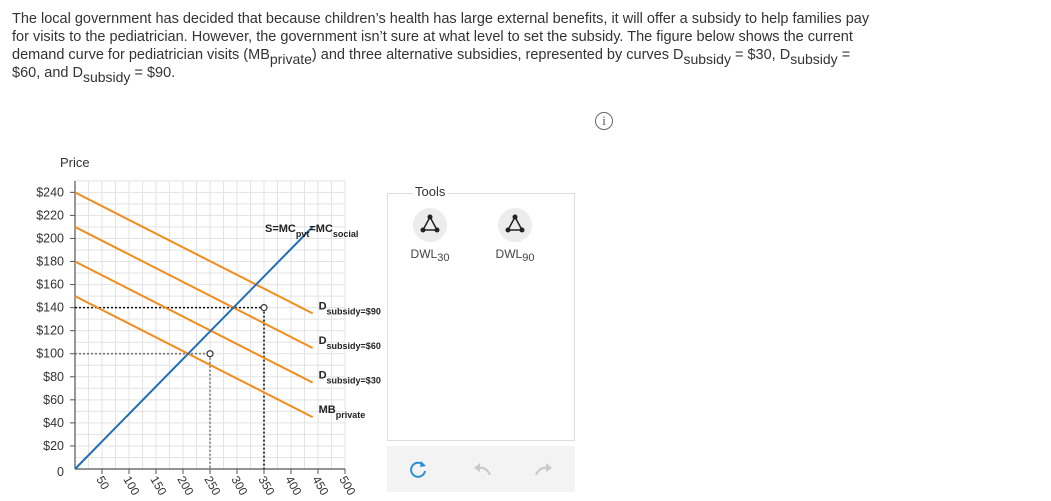 This screenshot has height=501, width=1051. Describe the element at coordinates (50, 238) in the screenshot. I see `y-tick-label: $200` at that location.